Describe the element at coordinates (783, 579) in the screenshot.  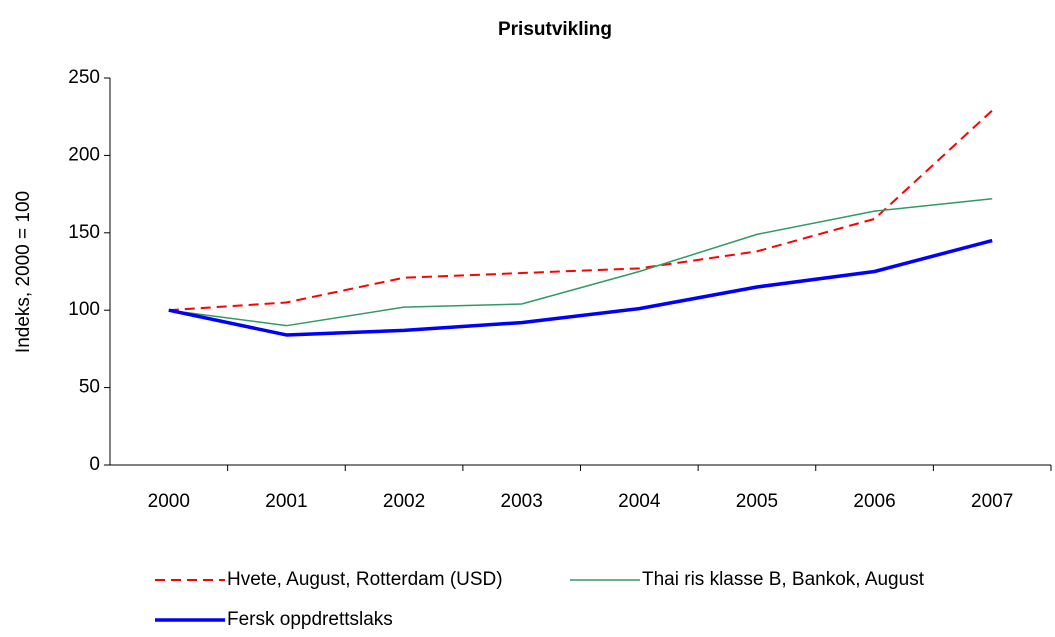
I see `legend-label: Thai ris klasse B, Bankok, August` at that location.